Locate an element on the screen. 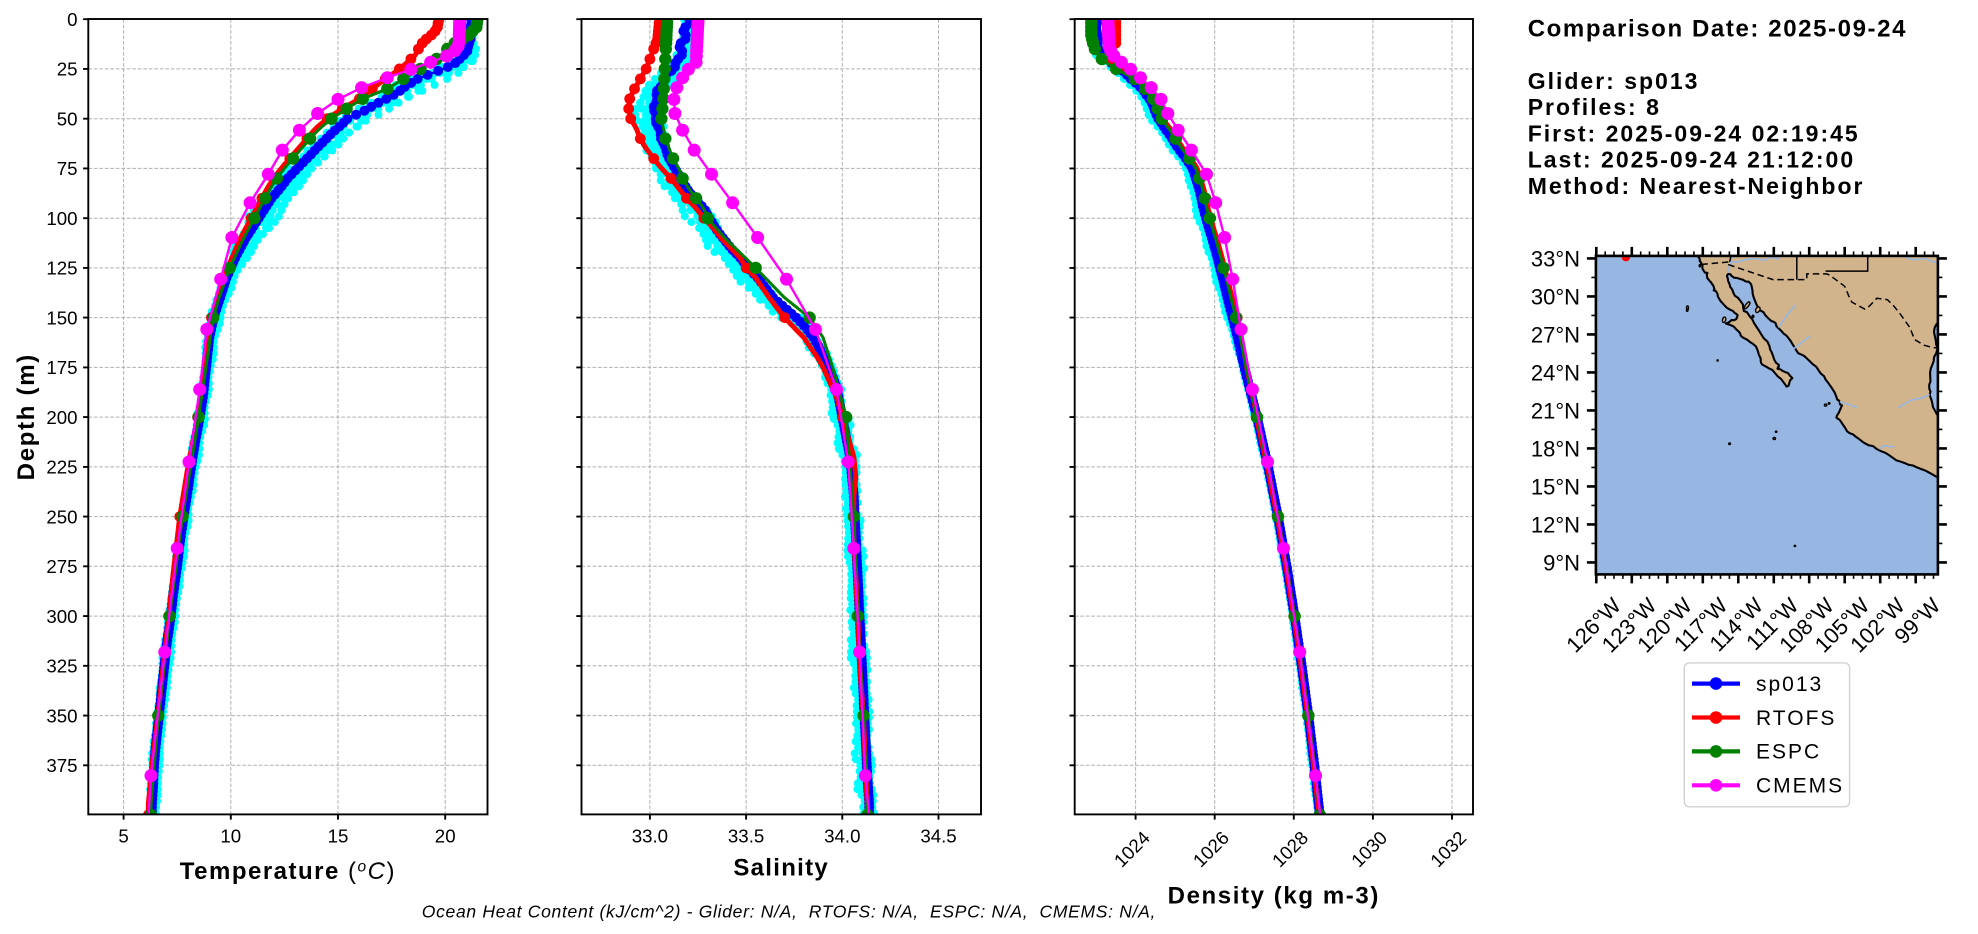 The width and height of the screenshot is (1978, 934). svg-text: 30°N is located at coordinates (1555, 296).